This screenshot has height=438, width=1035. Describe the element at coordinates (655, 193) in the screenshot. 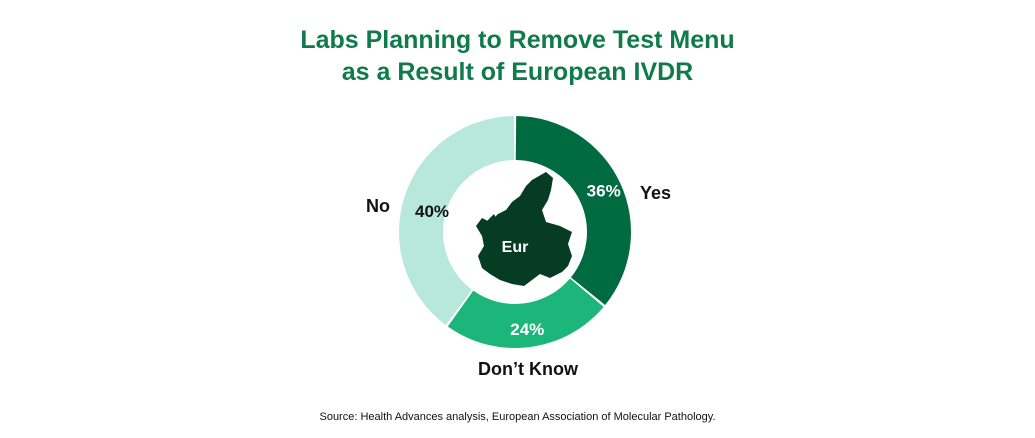

I see `category-label-yes: Yes` at that location.